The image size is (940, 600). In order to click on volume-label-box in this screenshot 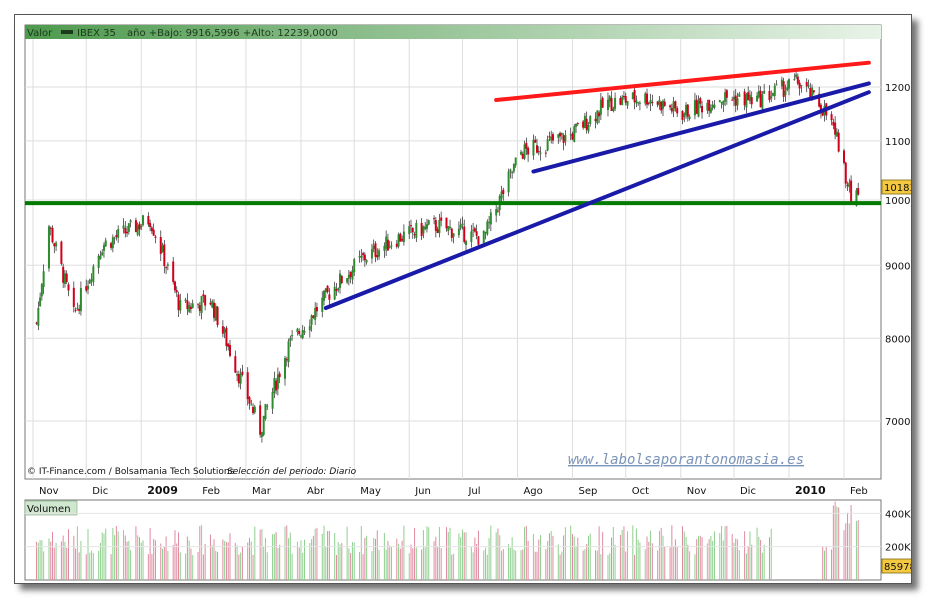, I will do `click(51, 508)`.